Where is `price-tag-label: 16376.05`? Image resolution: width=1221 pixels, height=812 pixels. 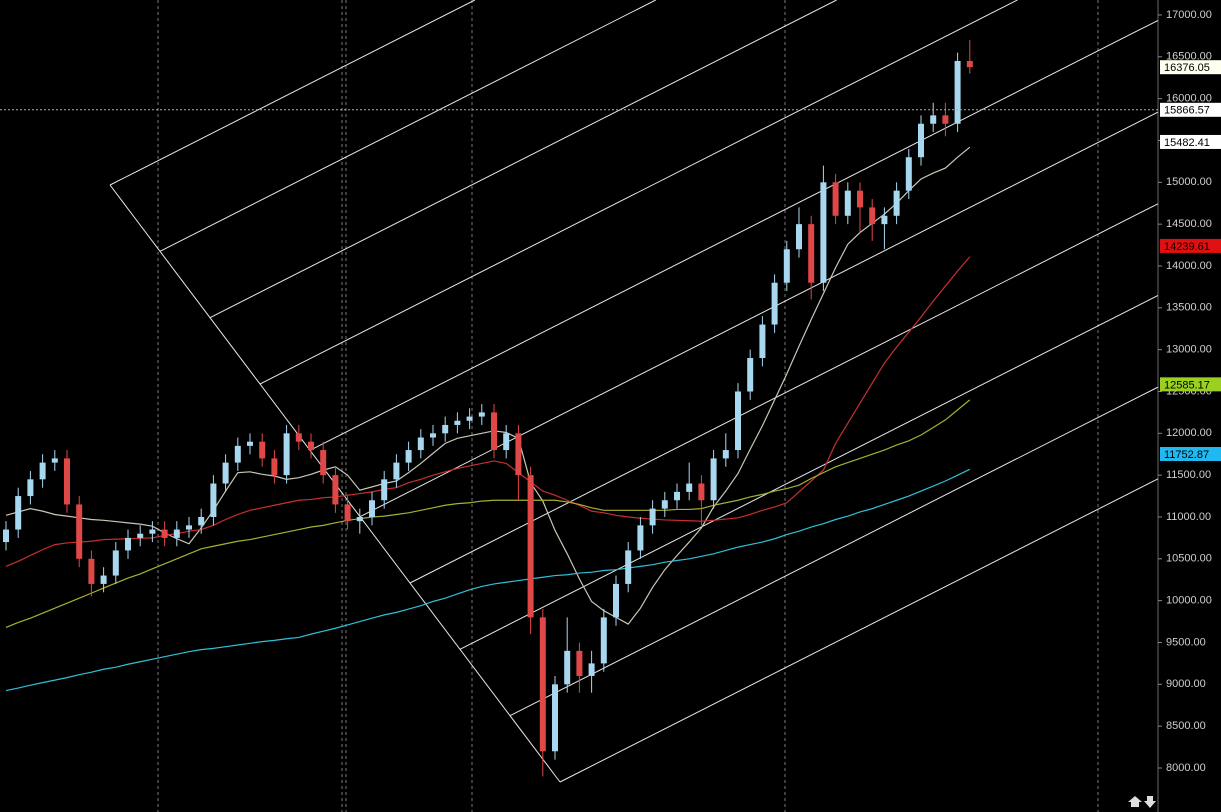 price-tag-label: 16376.05 is located at coordinates (1187, 68).